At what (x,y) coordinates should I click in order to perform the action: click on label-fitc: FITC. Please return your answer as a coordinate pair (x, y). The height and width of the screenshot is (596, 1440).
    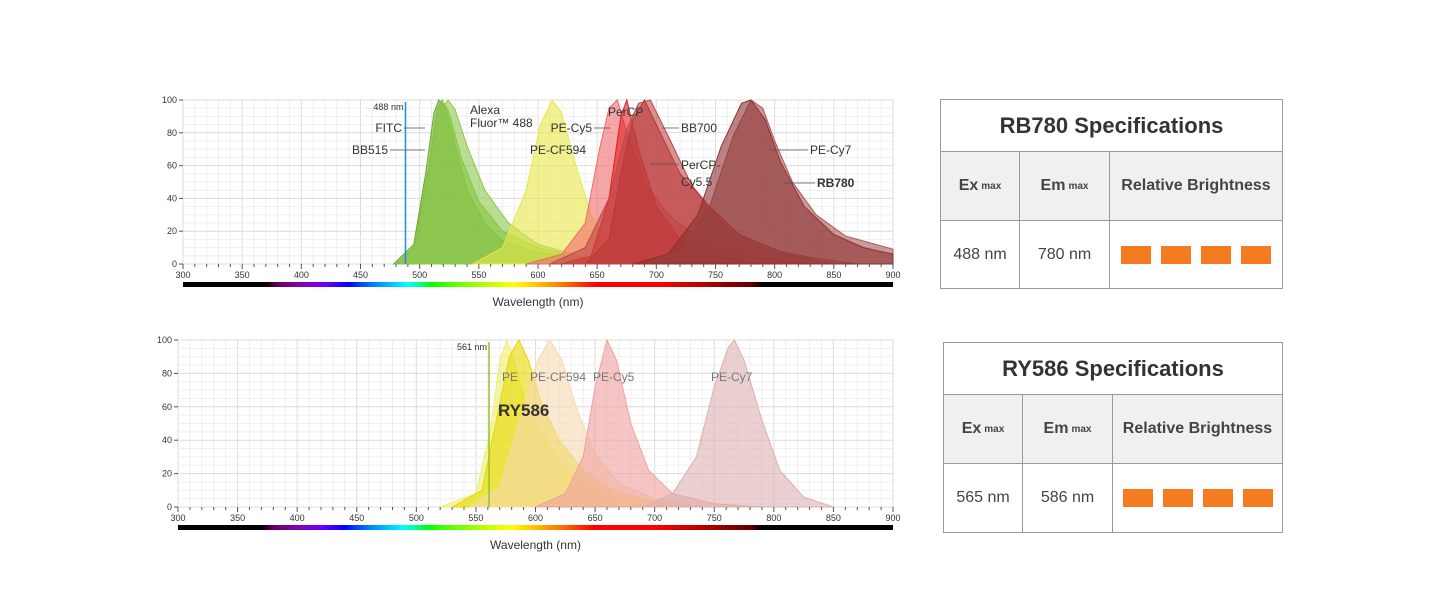
    Looking at the image, I should click on (388, 128).